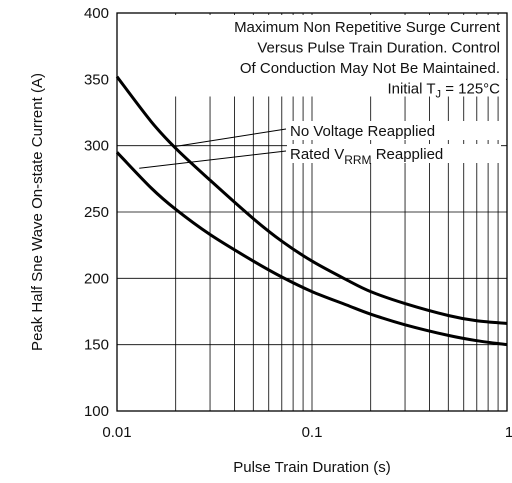 The image size is (512, 483). I want to click on annotation-background, so click(312, 56).